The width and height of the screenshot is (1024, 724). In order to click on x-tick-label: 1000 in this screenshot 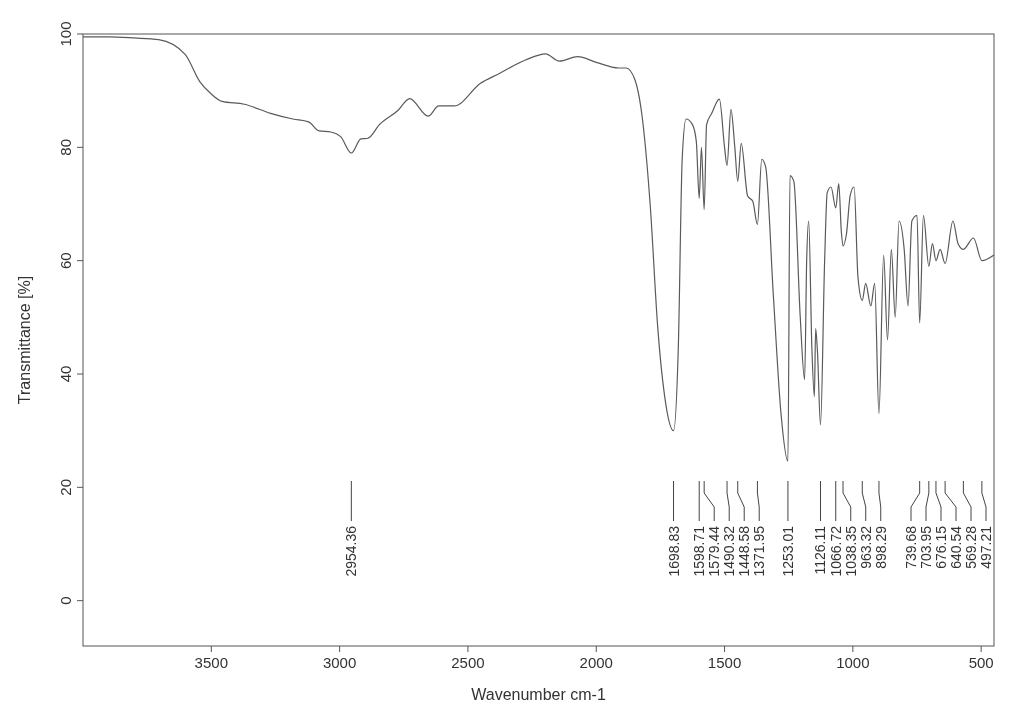, I will do `click(853, 662)`.